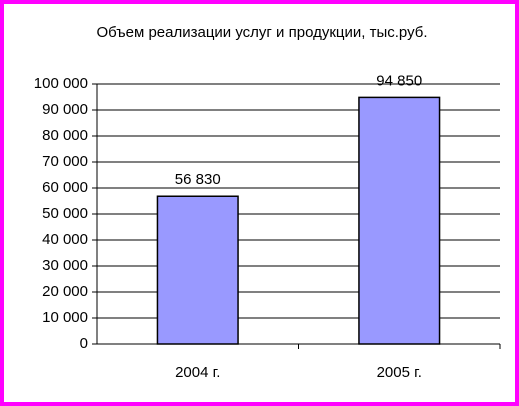 The width and height of the screenshot is (519, 406). I want to click on x-tick-label: 2005 г., so click(399, 372).